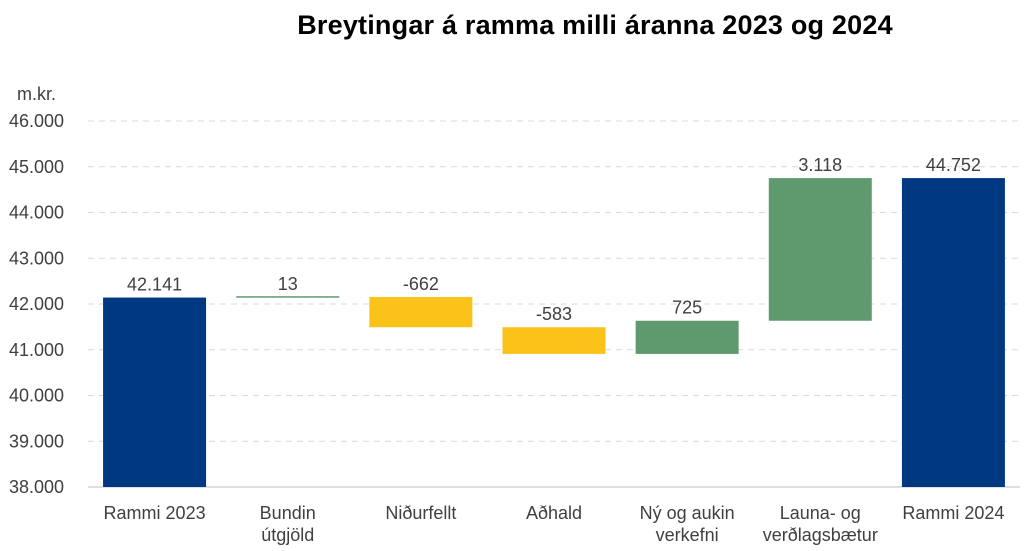 The image size is (1024, 551). What do you see at coordinates (687, 535) in the screenshot?
I see `x-category-label: verkefni` at bounding box center [687, 535].